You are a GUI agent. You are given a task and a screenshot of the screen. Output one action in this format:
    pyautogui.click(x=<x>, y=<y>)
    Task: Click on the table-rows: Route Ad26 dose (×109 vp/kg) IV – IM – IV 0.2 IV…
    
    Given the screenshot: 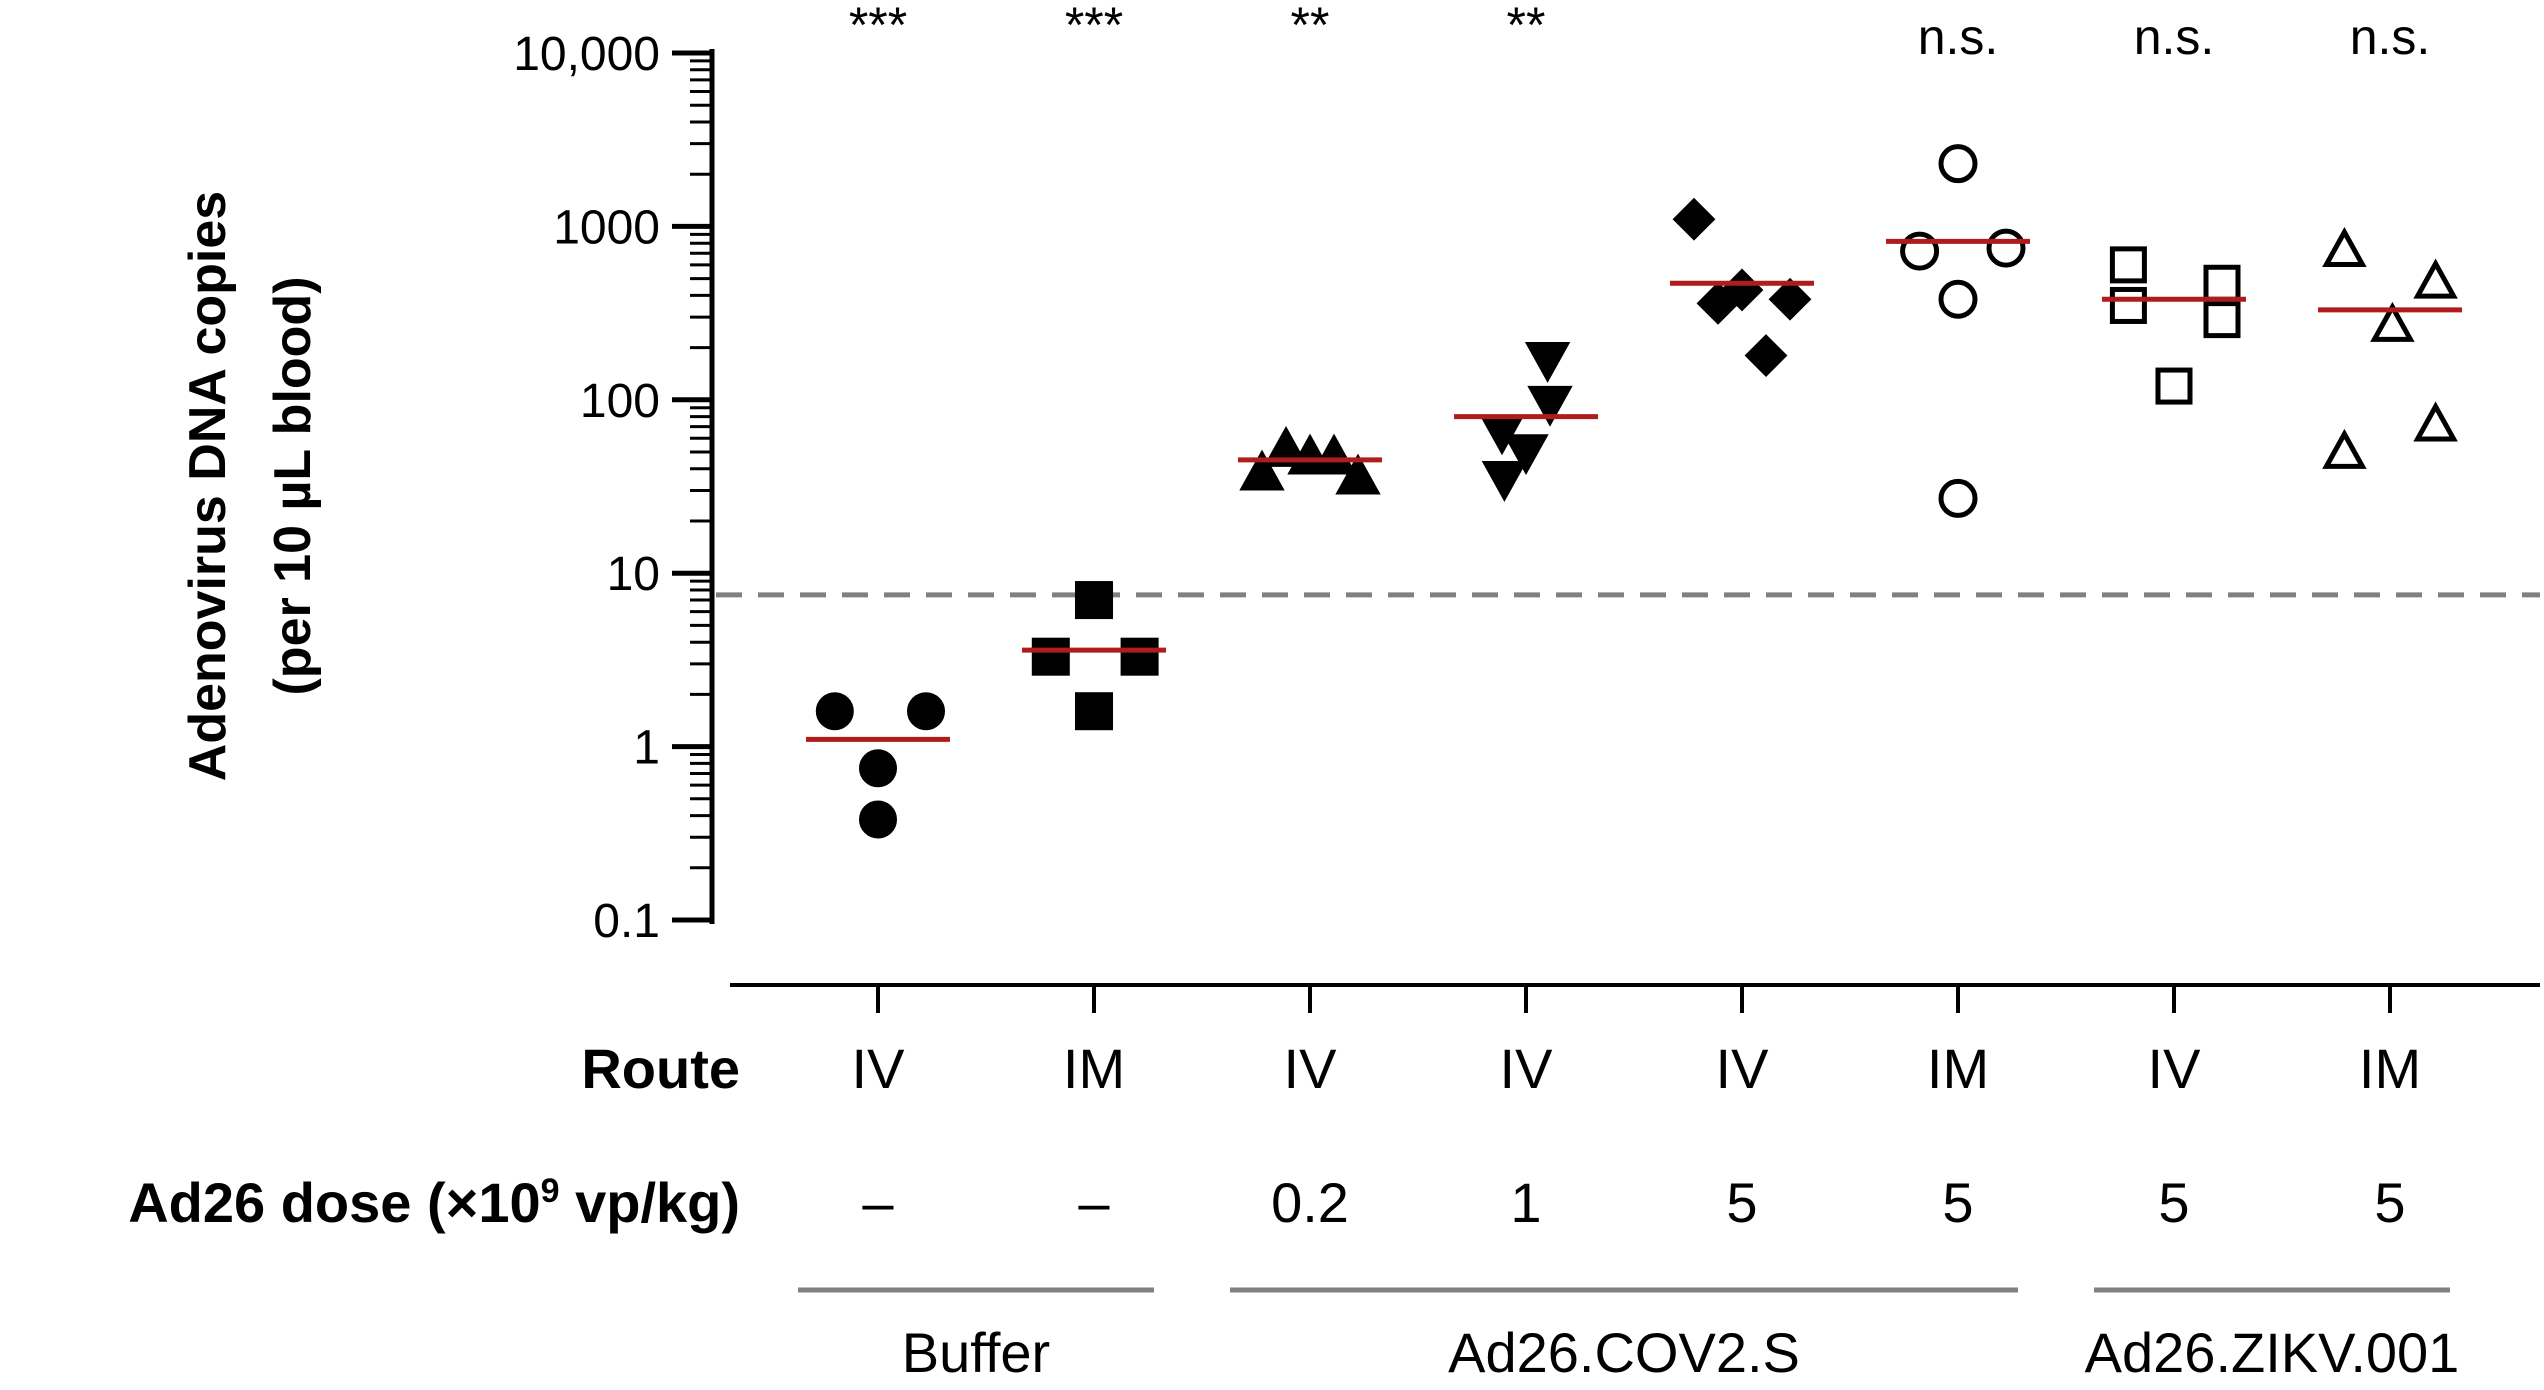 What is the action you would take?
    pyautogui.click(x=1274, y=1135)
    